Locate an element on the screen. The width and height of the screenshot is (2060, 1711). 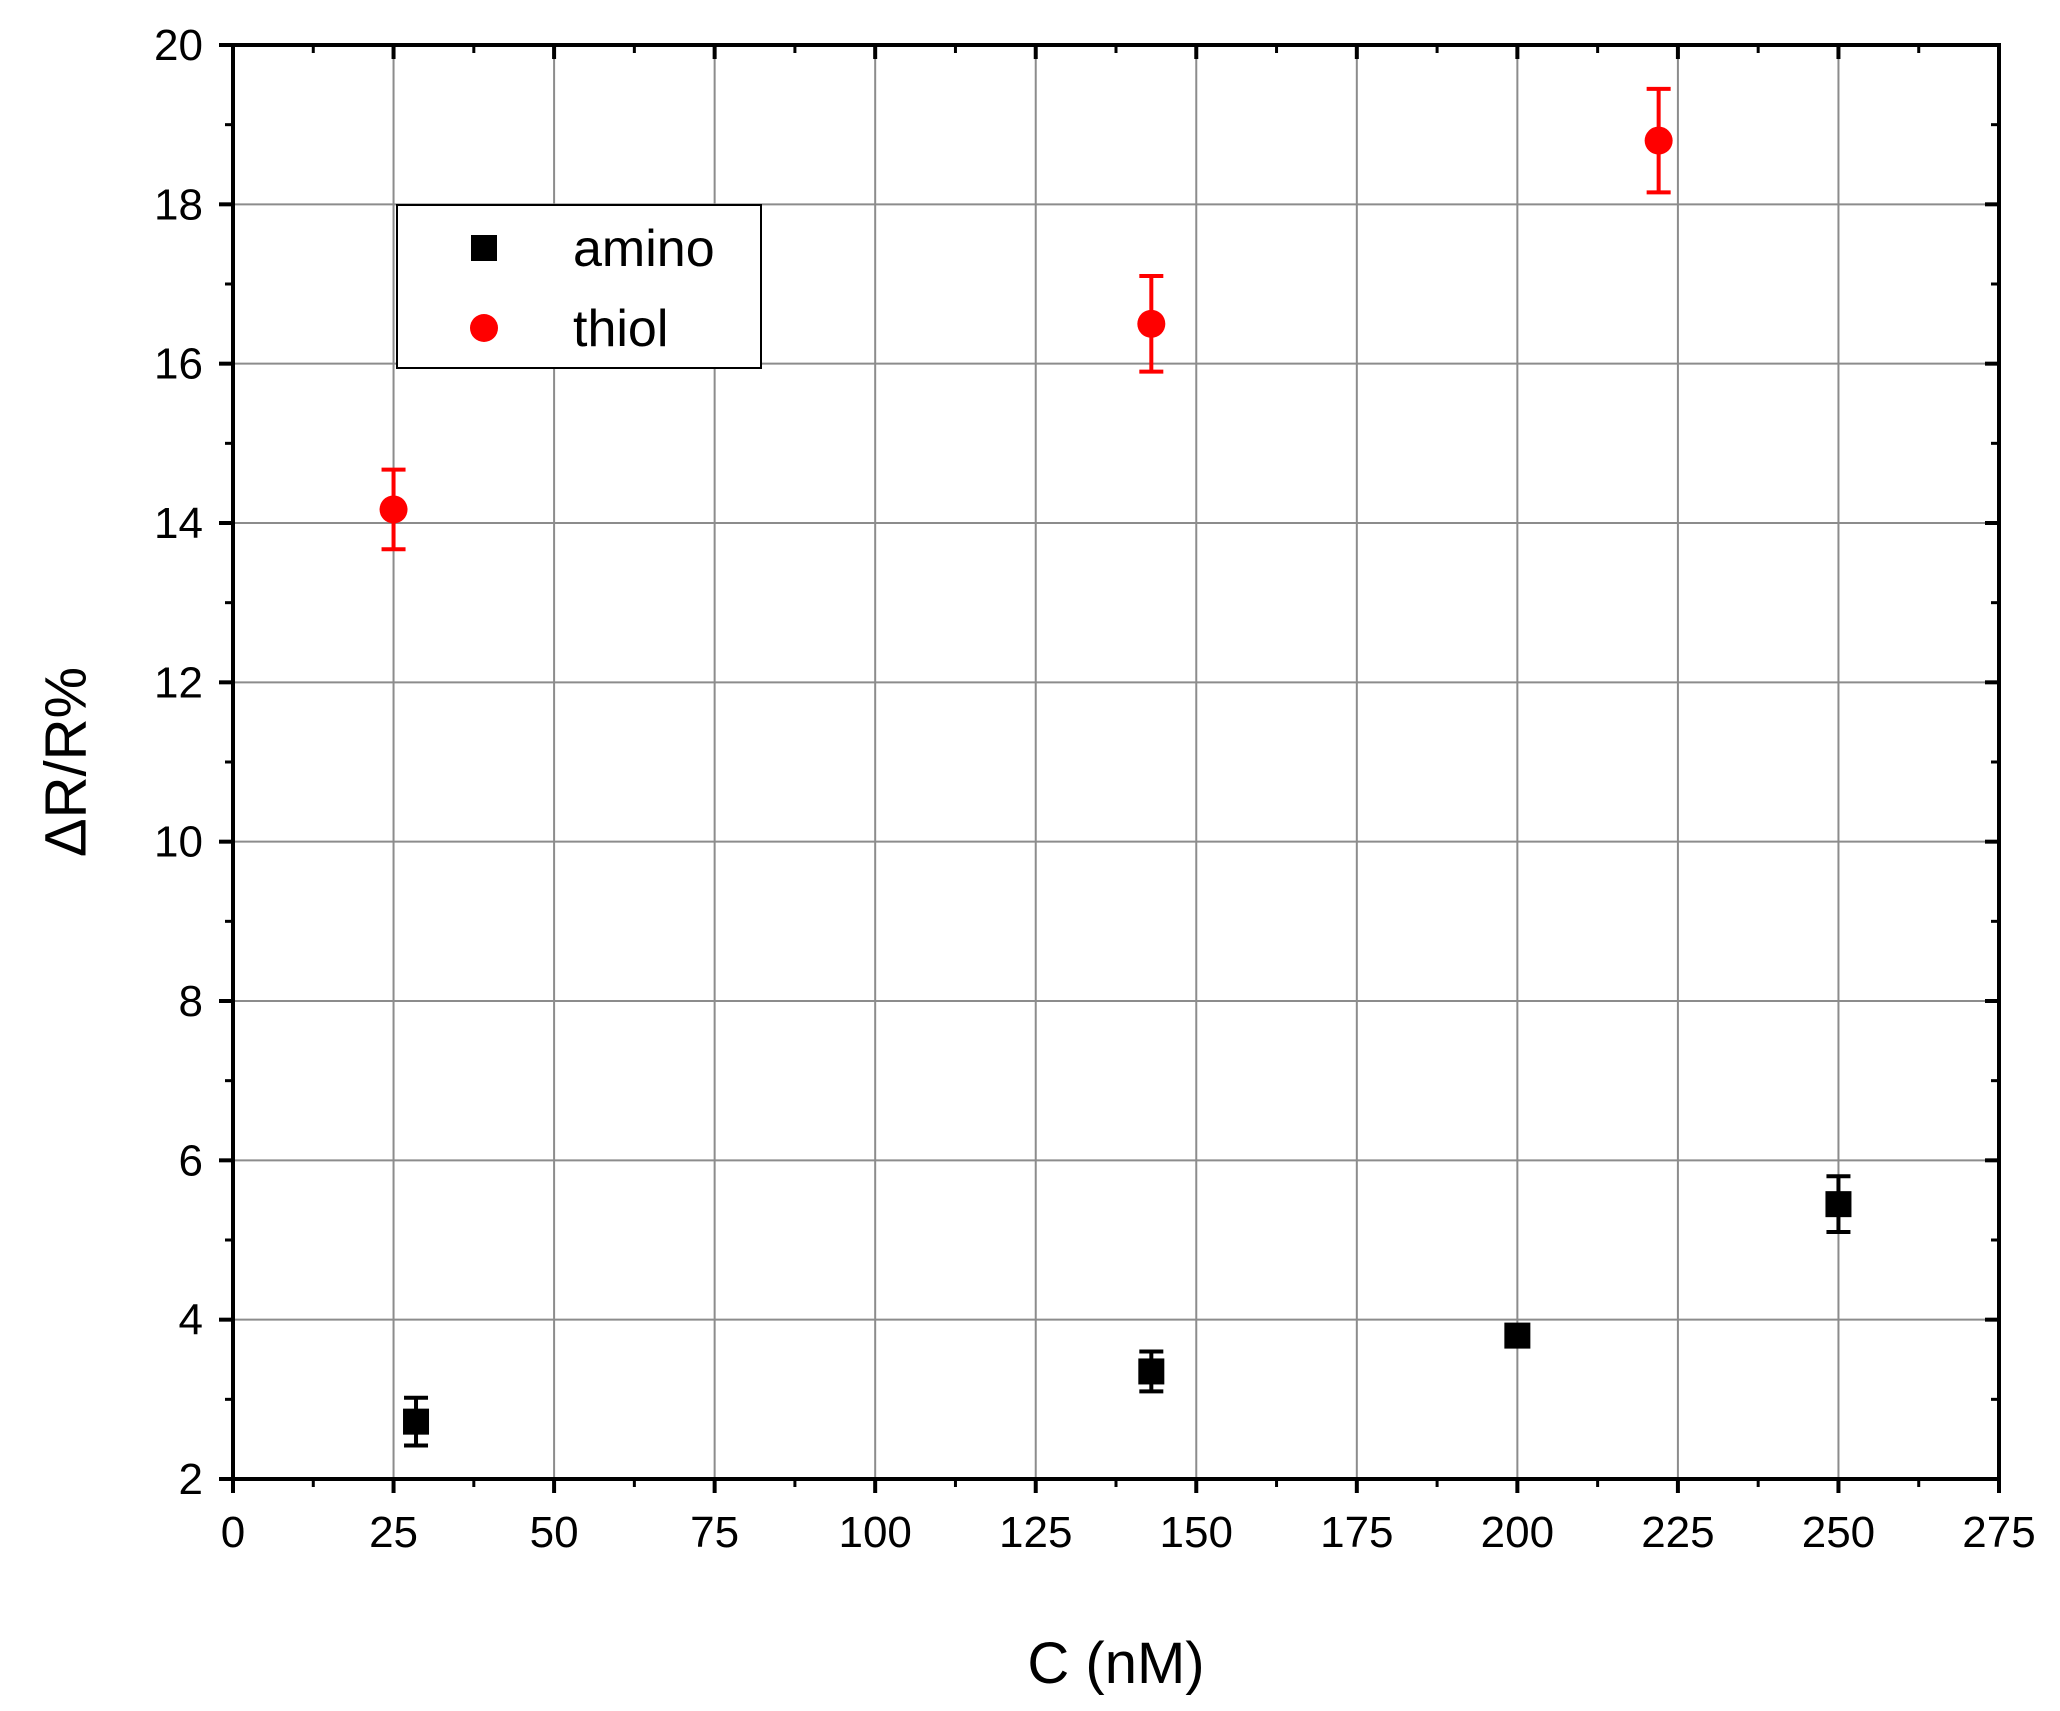
legend-box is located at coordinates (579, 286).